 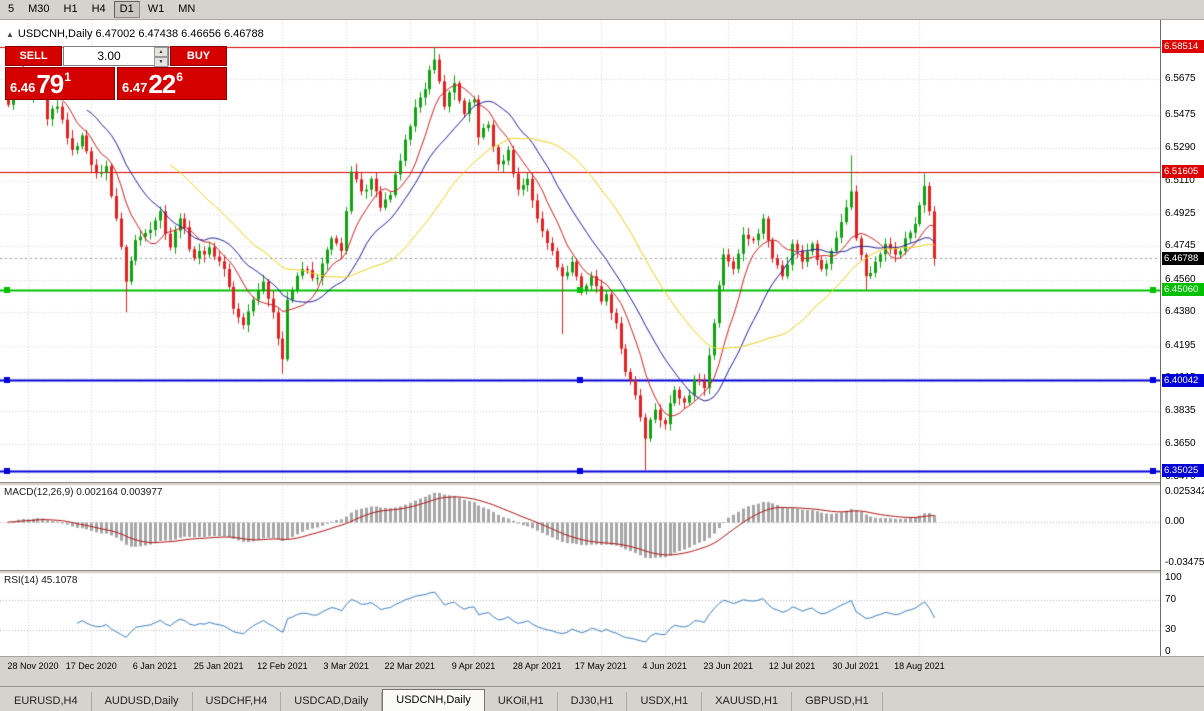 I want to click on rsi-tick-label: 70, so click(x=1171, y=600).